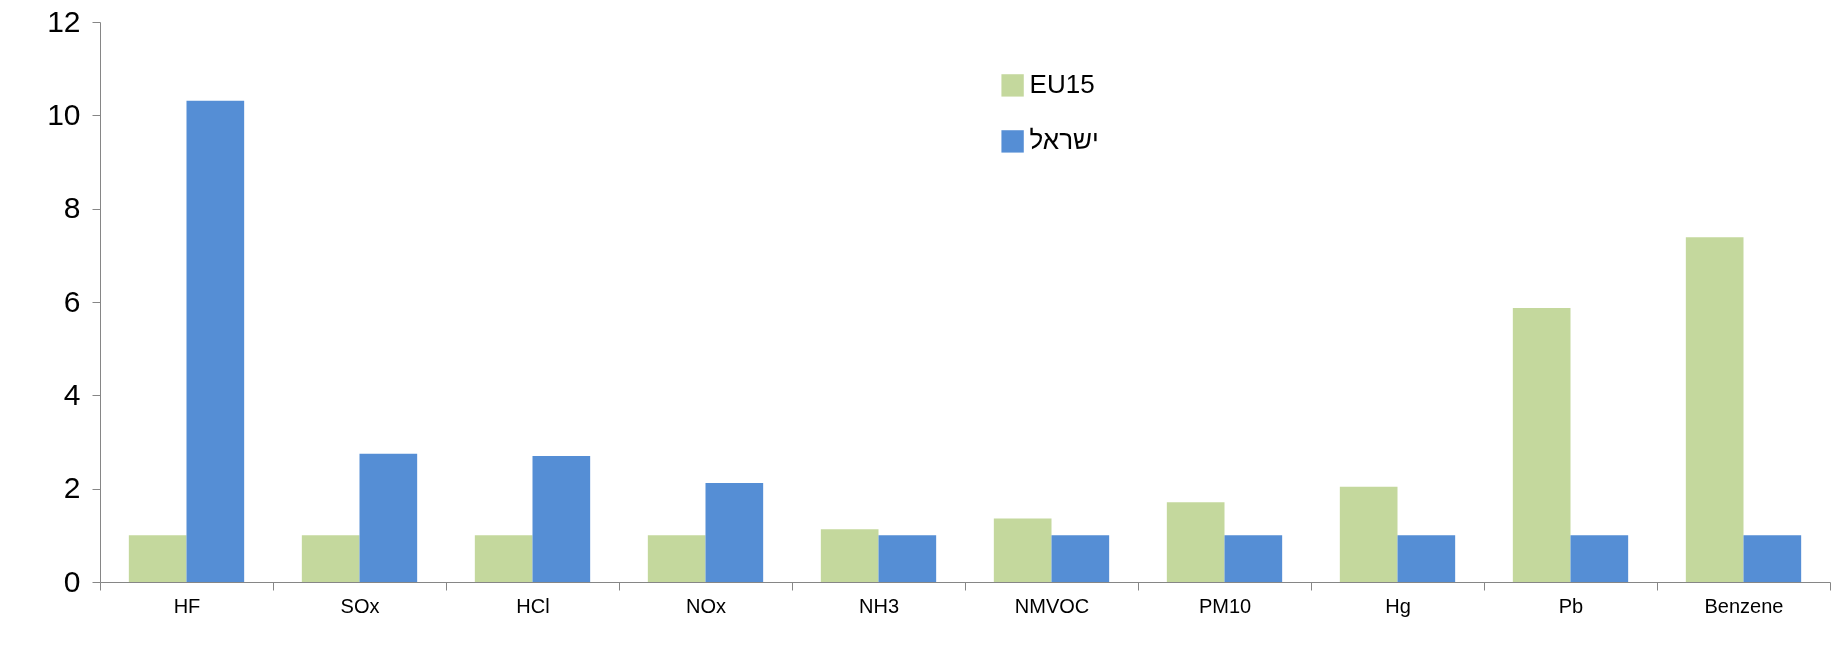 This screenshot has height=653, width=1847. I want to click on legend-label: ישראל, so click(1064, 140).